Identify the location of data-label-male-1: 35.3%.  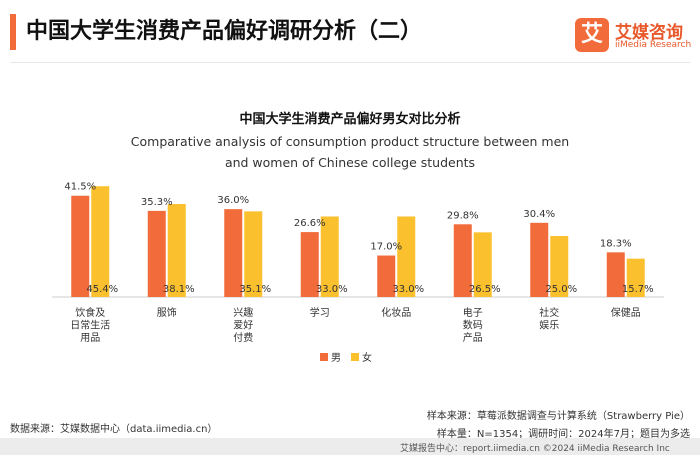
(157, 202).